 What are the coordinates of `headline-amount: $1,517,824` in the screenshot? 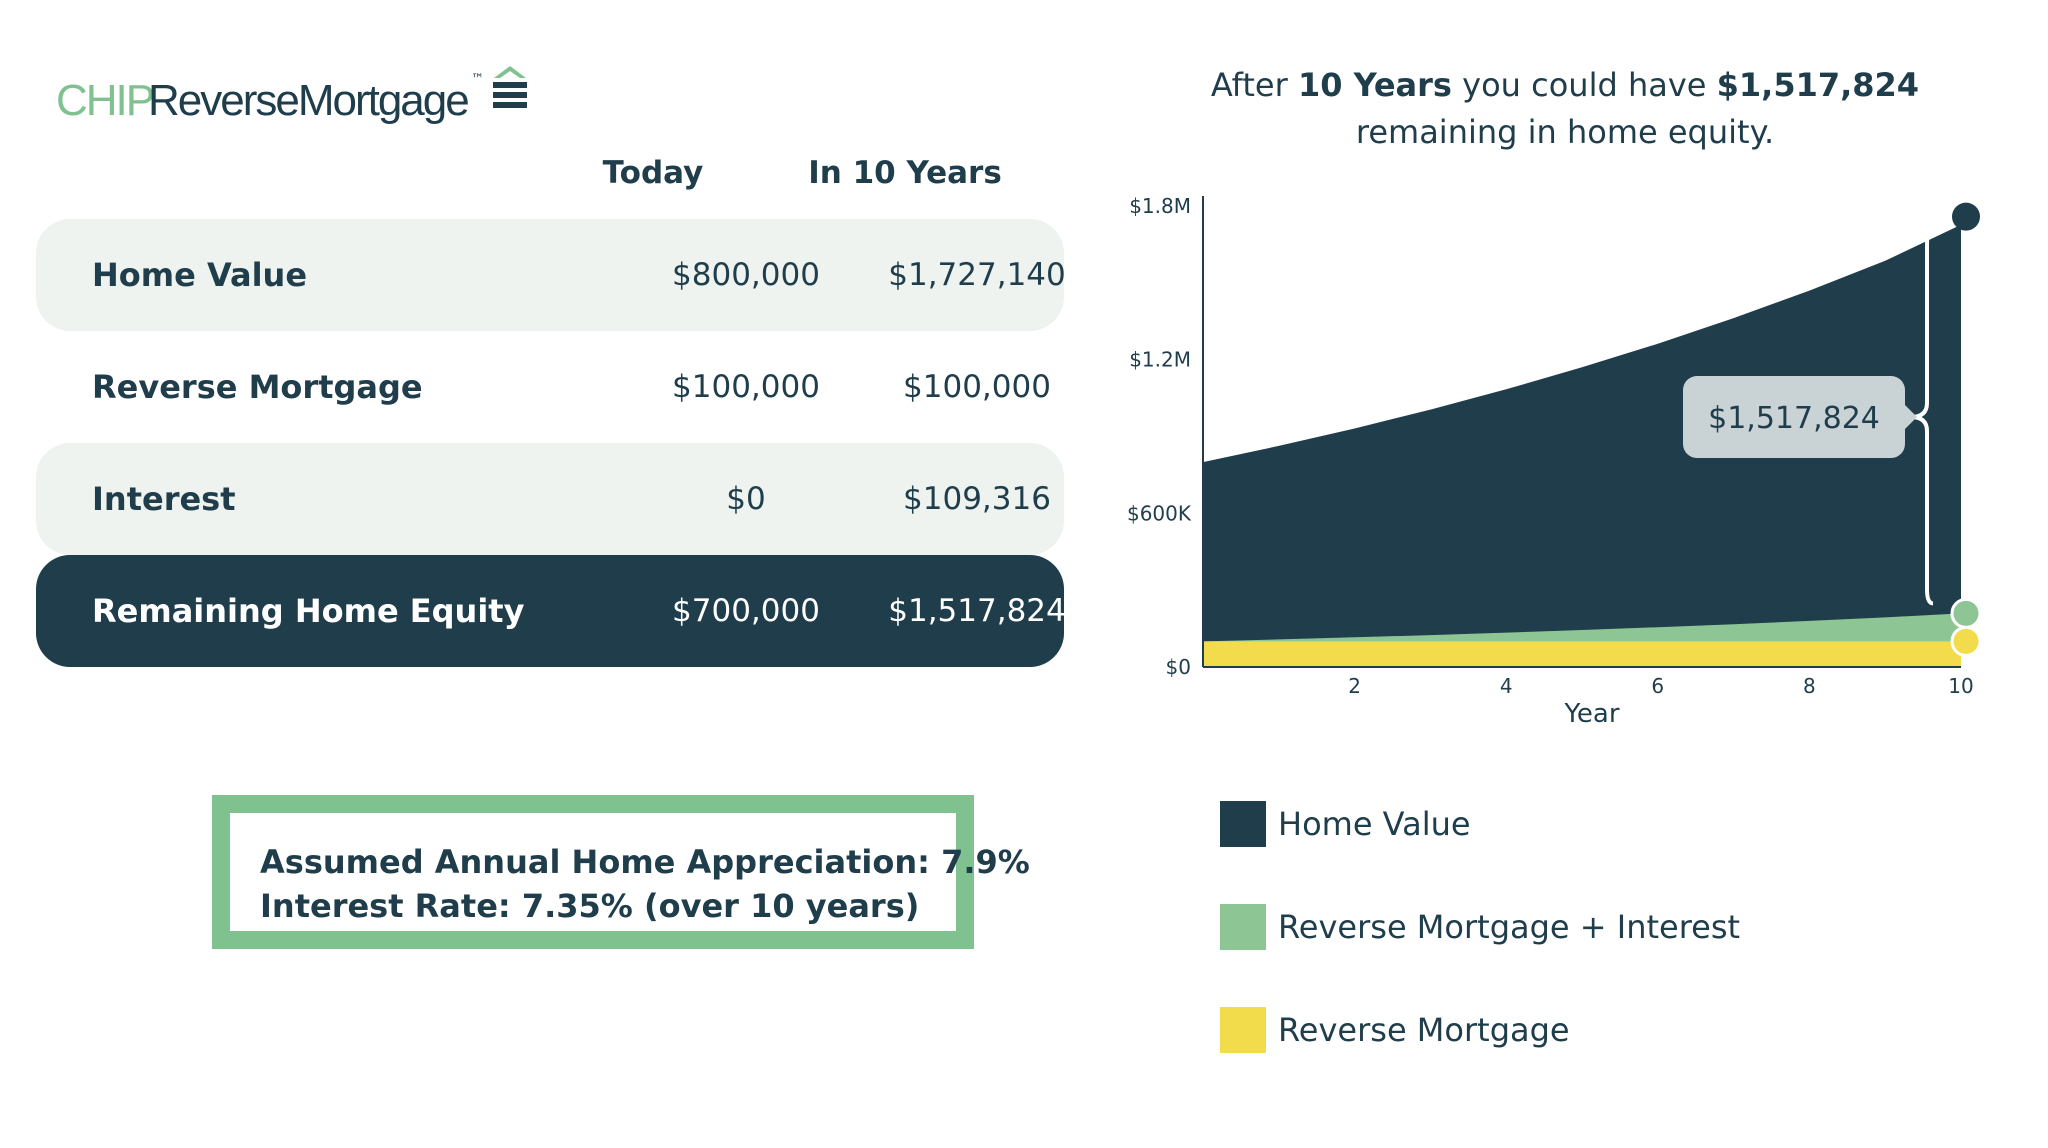 It's located at (1818, 85).